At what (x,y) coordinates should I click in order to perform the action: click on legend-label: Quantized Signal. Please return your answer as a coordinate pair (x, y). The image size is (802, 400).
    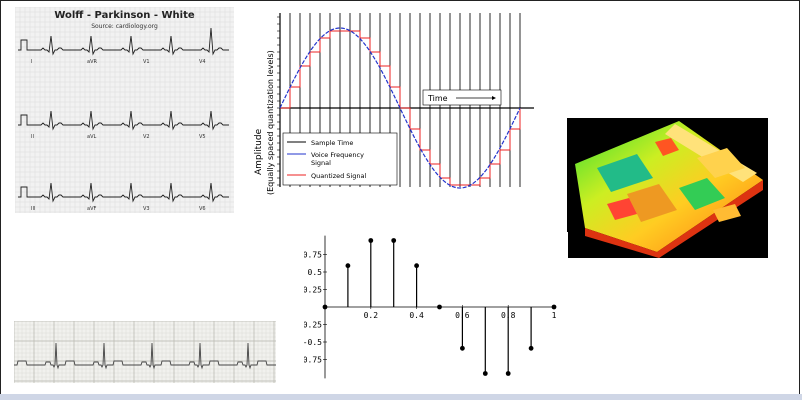
    Looking at the image, I should click on (338, 176).